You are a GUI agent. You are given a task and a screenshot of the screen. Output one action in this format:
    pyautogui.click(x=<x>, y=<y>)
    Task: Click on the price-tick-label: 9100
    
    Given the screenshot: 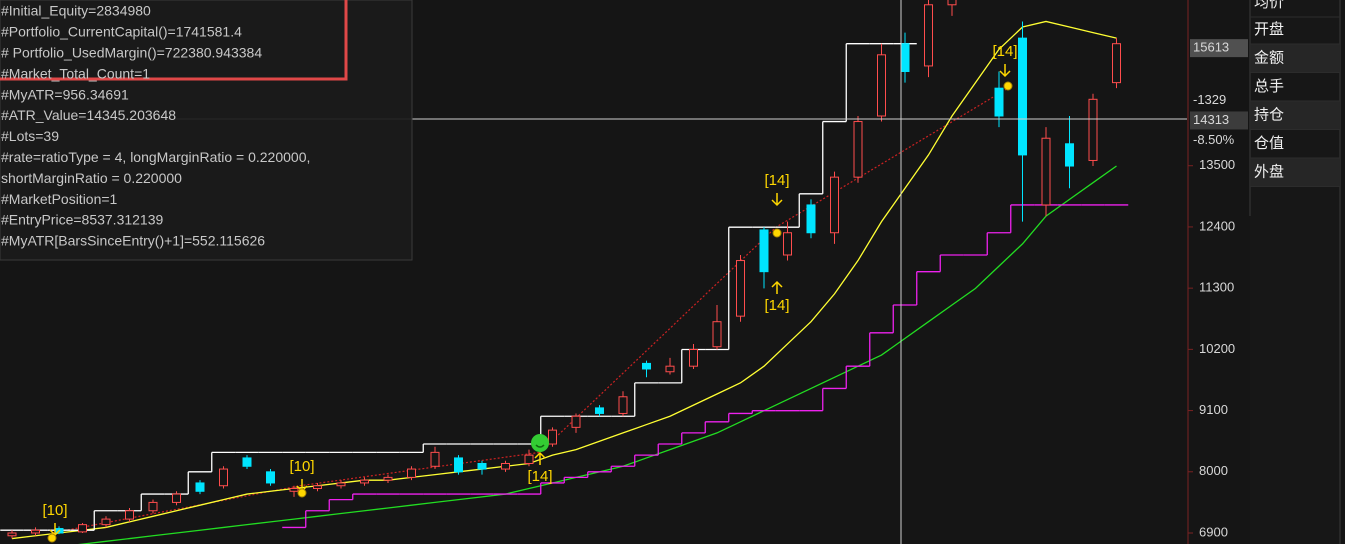 What is the action you would take?
    pyautogui.click(x=1213, y=409)
    